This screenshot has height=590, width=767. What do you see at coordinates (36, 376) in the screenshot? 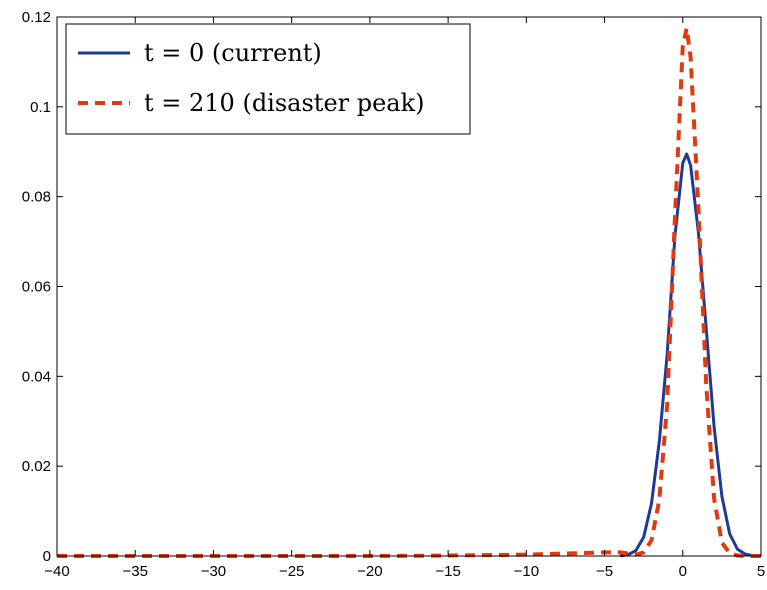
I see `y-tick-label: 0.04` at bounding box center [36, 376].